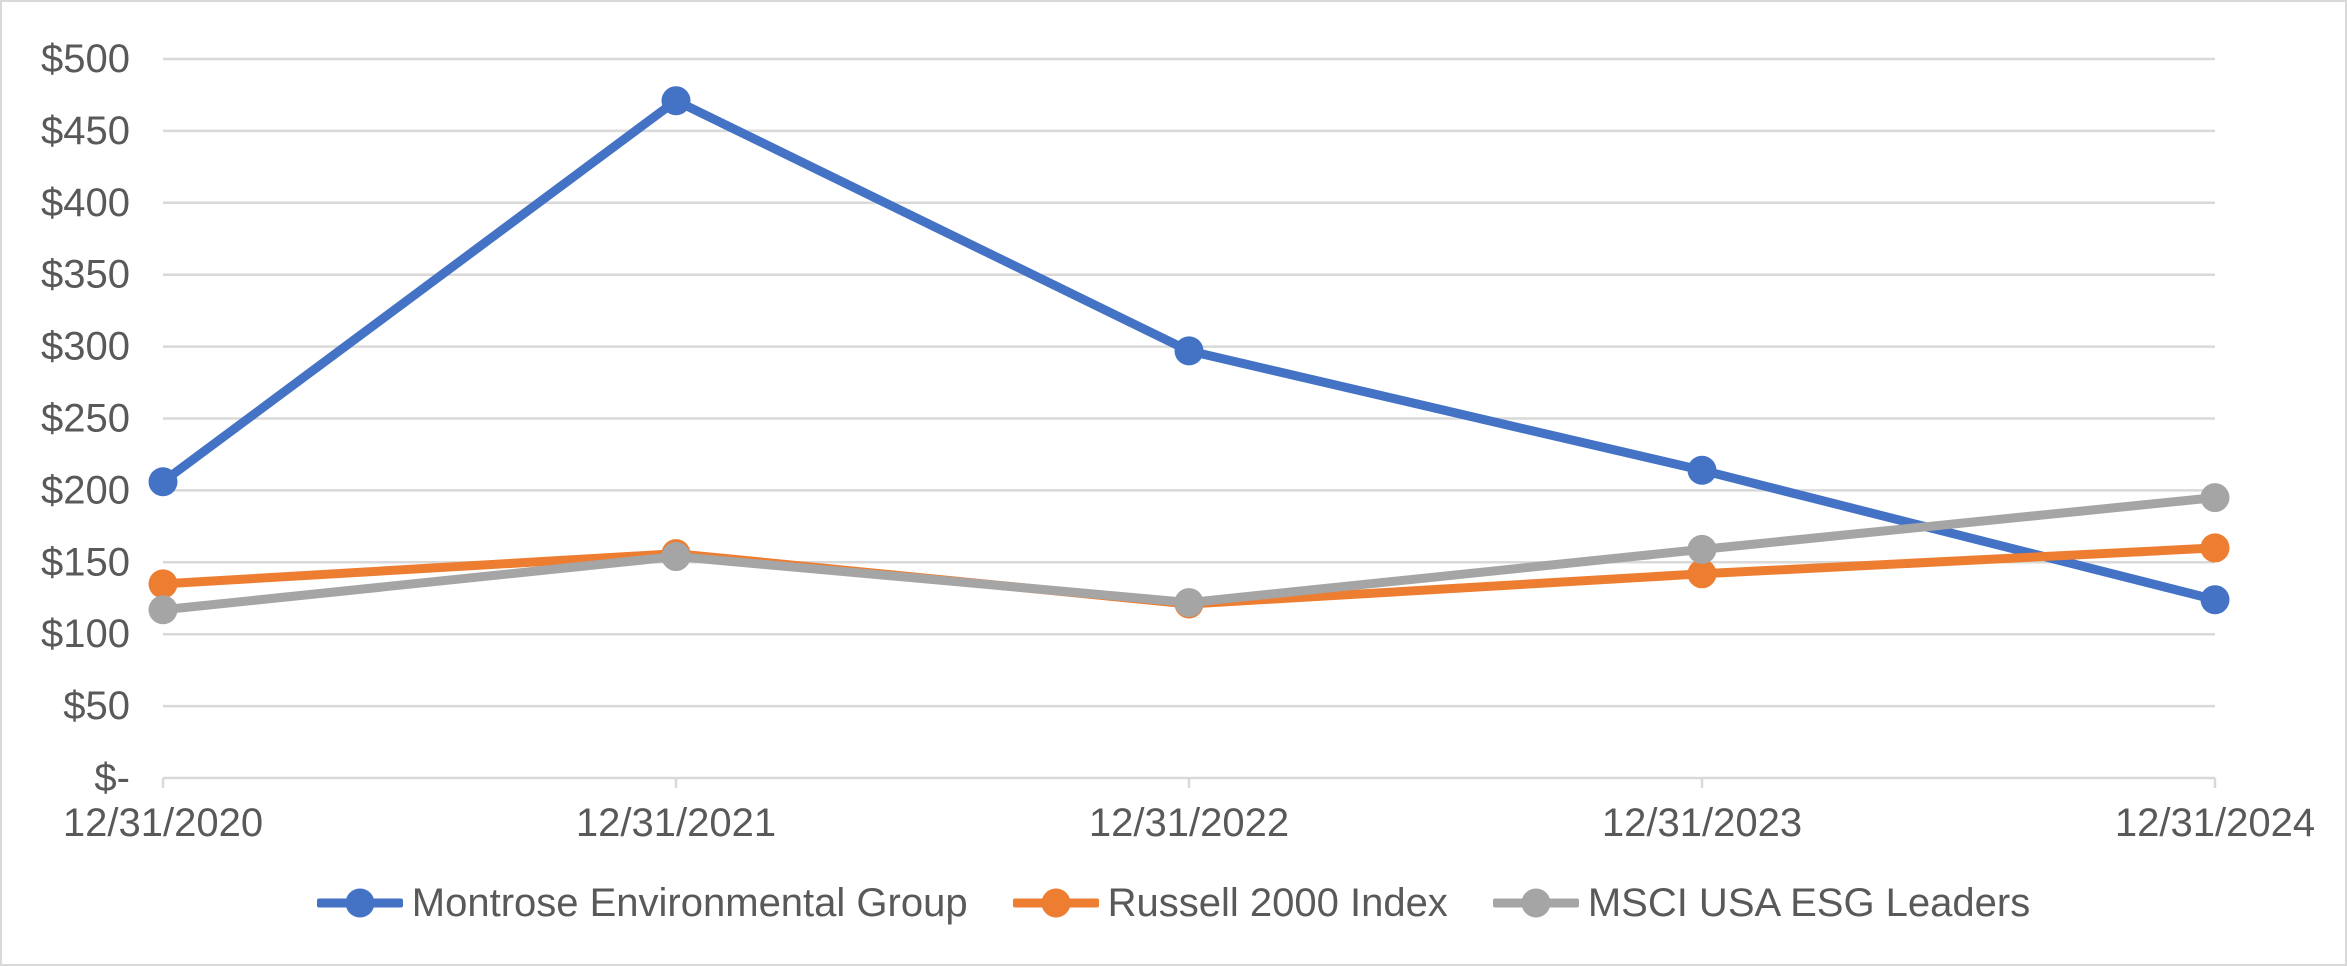  I want to click on legend-label: MSCI USA ESG Leaders, so click(1809, 902).